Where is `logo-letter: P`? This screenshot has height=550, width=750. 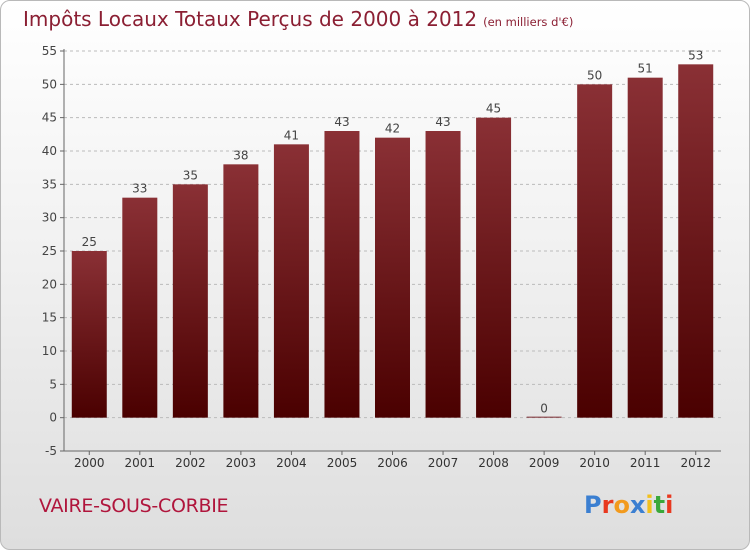 logo-letter: P is located at coordinates (593, 505).